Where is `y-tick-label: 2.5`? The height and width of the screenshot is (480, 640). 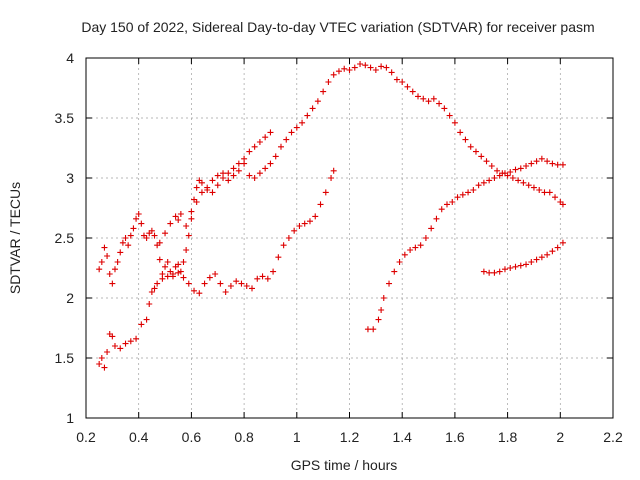 y-tick-label: 2.5 is located at coordinates (65, 238).